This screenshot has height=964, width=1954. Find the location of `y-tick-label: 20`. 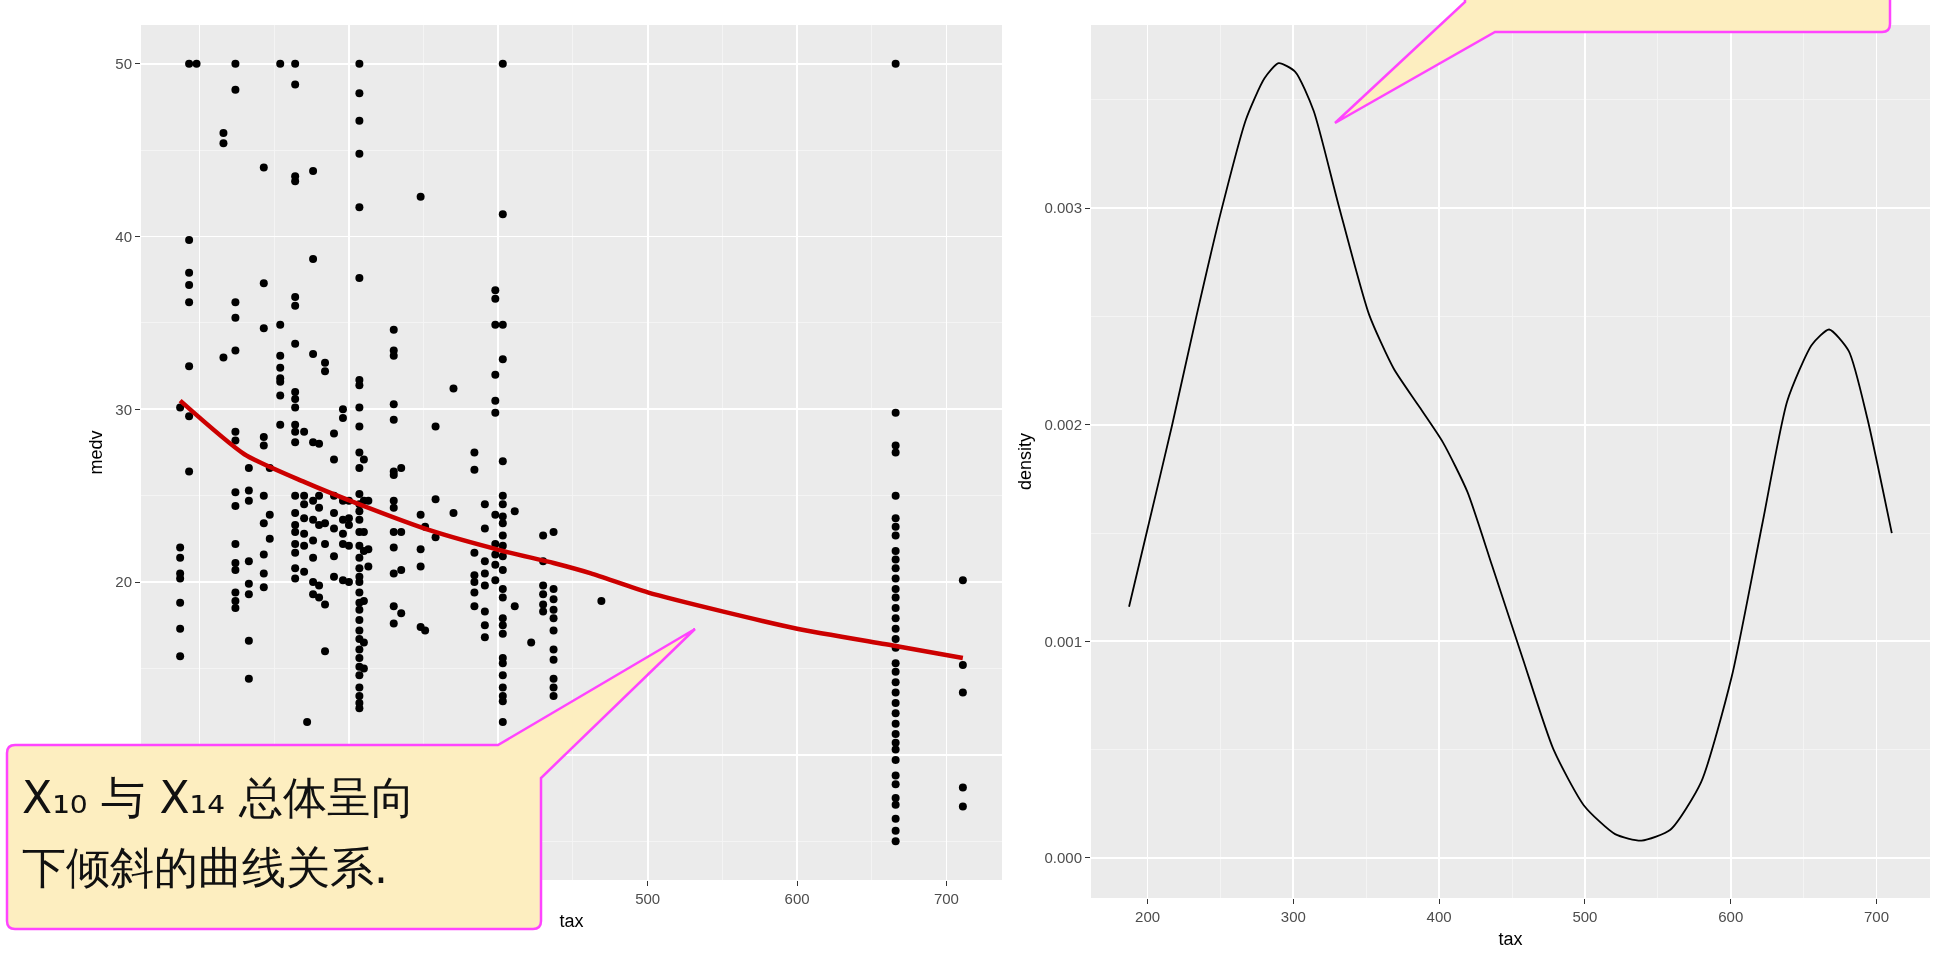

y-tick-label: 20 is located at coordinates (123, 582).